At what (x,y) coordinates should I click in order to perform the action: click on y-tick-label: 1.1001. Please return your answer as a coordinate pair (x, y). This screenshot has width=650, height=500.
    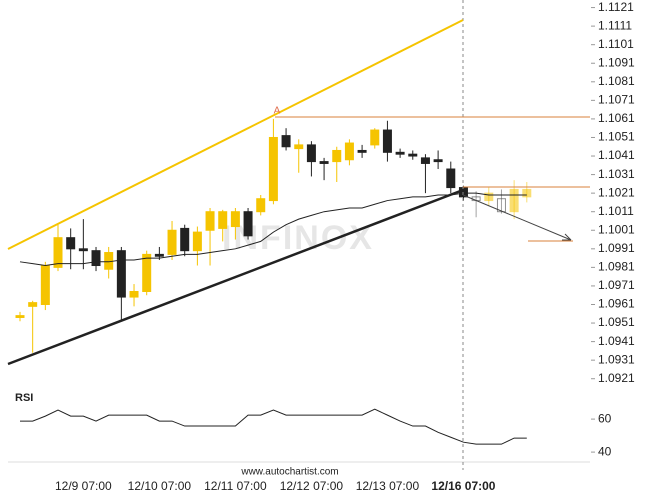
    Looking at the image, I should click on (616, 229).